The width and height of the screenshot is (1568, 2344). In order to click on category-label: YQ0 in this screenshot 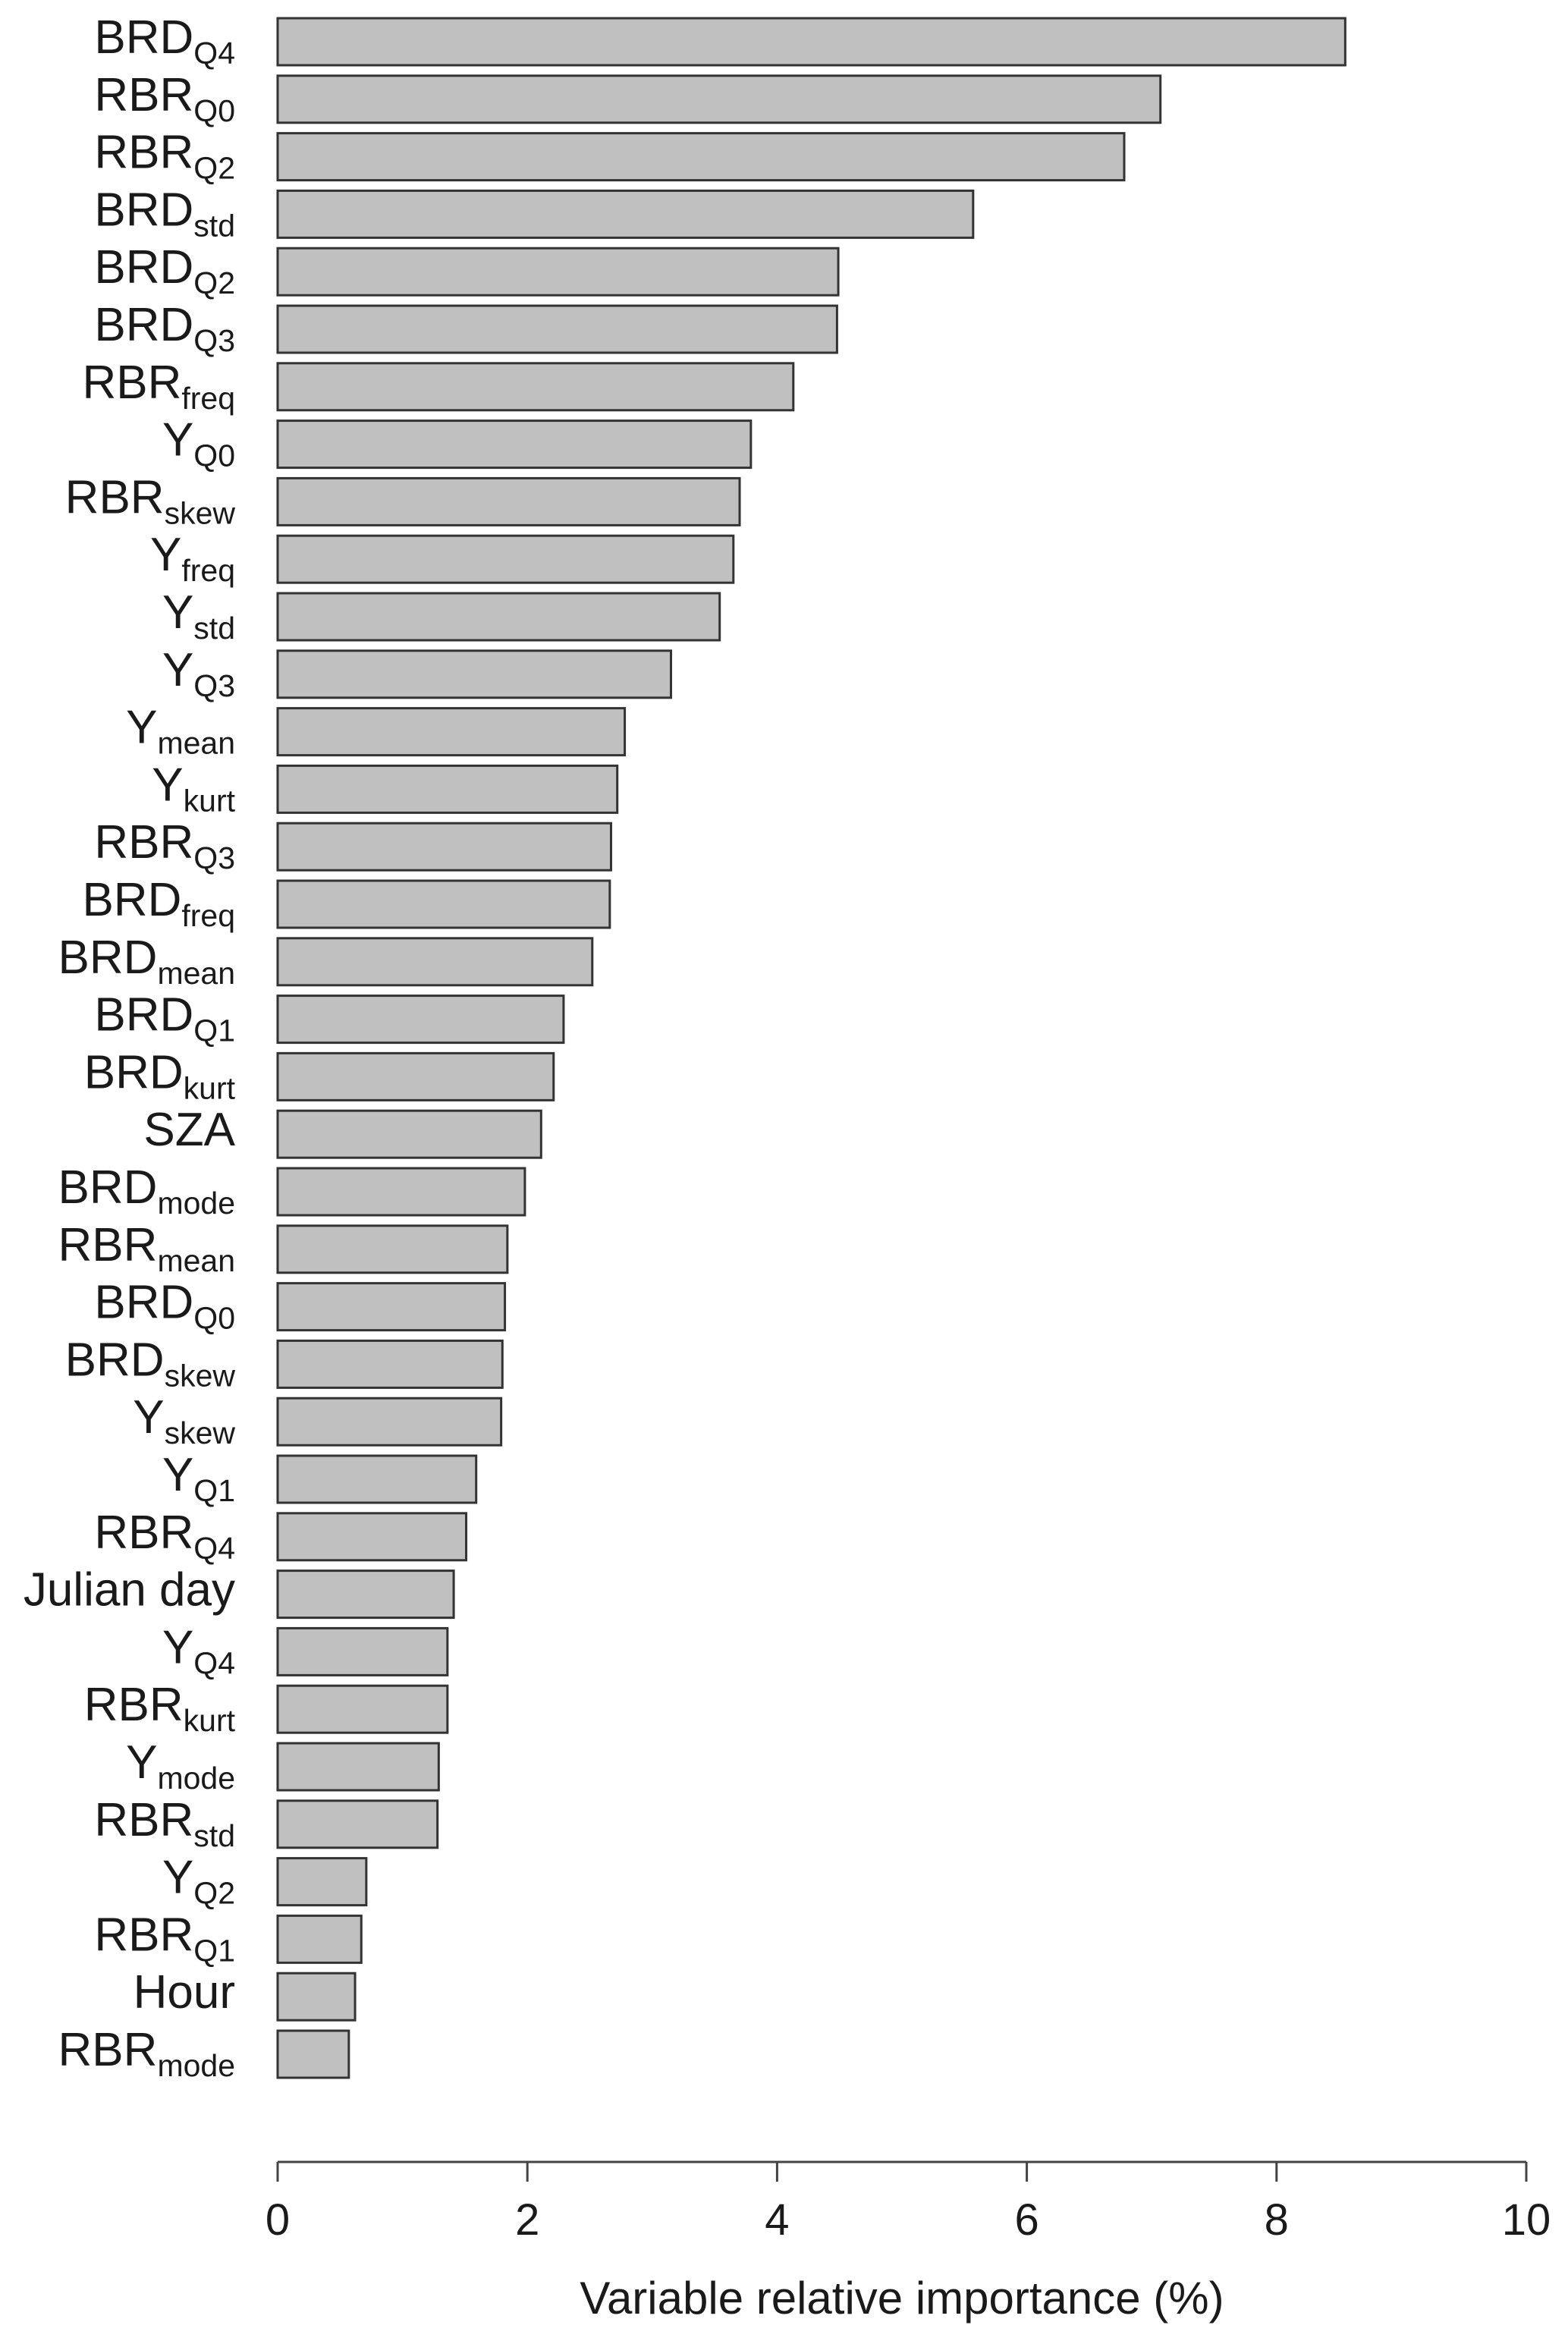, I will do `click(198, 443)`.